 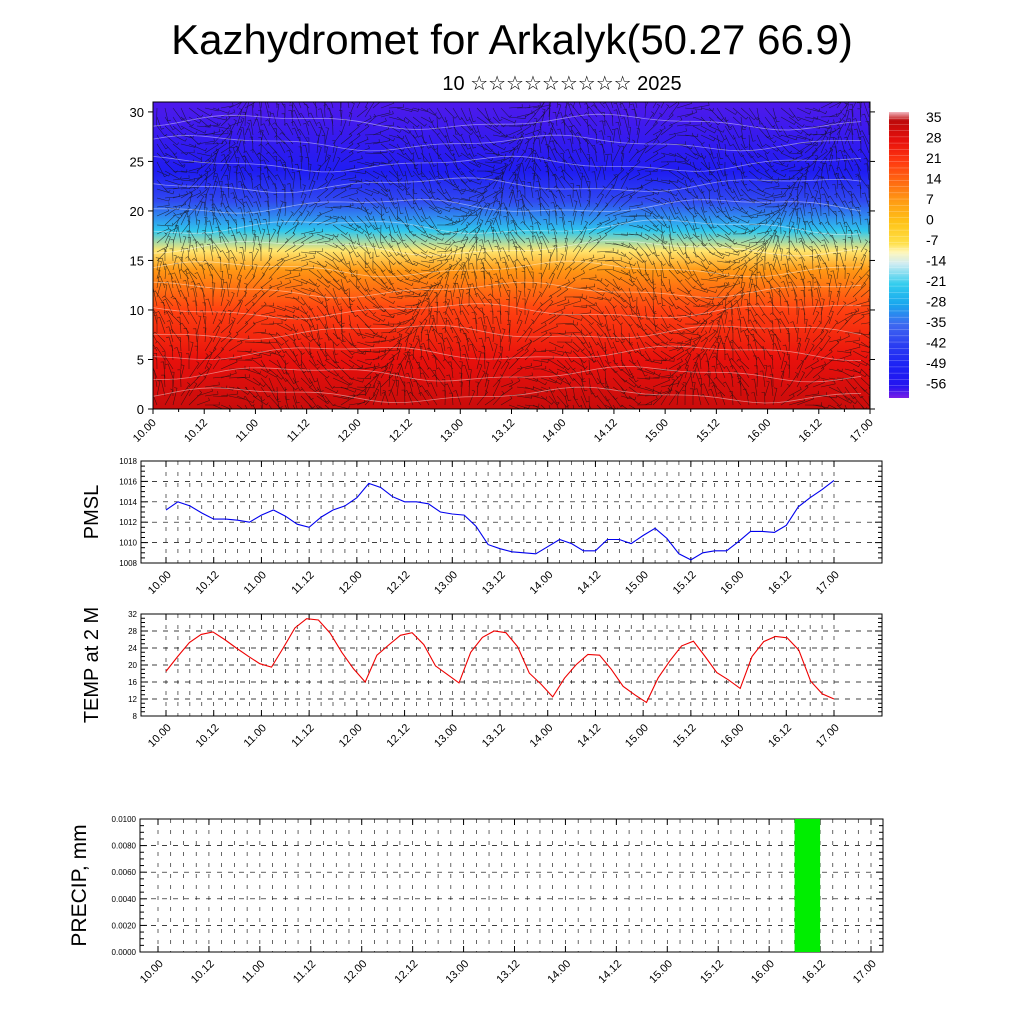 I want to click on xs-x-tick-label: 14.00, so click(x=555, y=431).